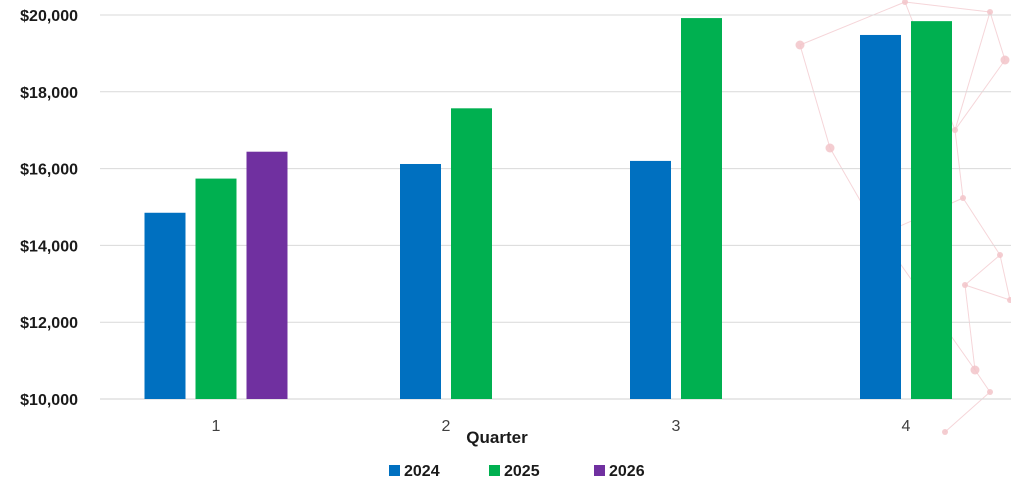  I want to click on legend-item-2026: 2026, so click(619, 471).